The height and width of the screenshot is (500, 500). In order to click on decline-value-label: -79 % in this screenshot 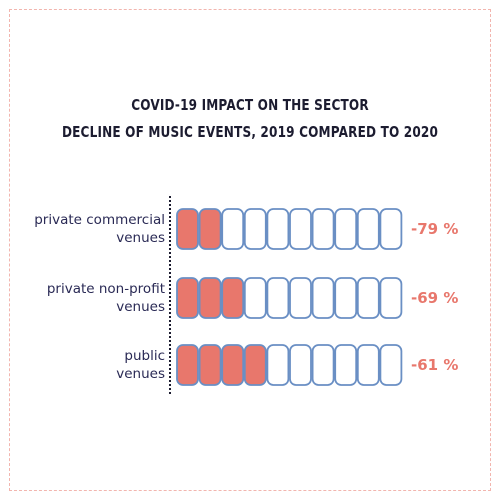, I will do `click(435, 229)`.